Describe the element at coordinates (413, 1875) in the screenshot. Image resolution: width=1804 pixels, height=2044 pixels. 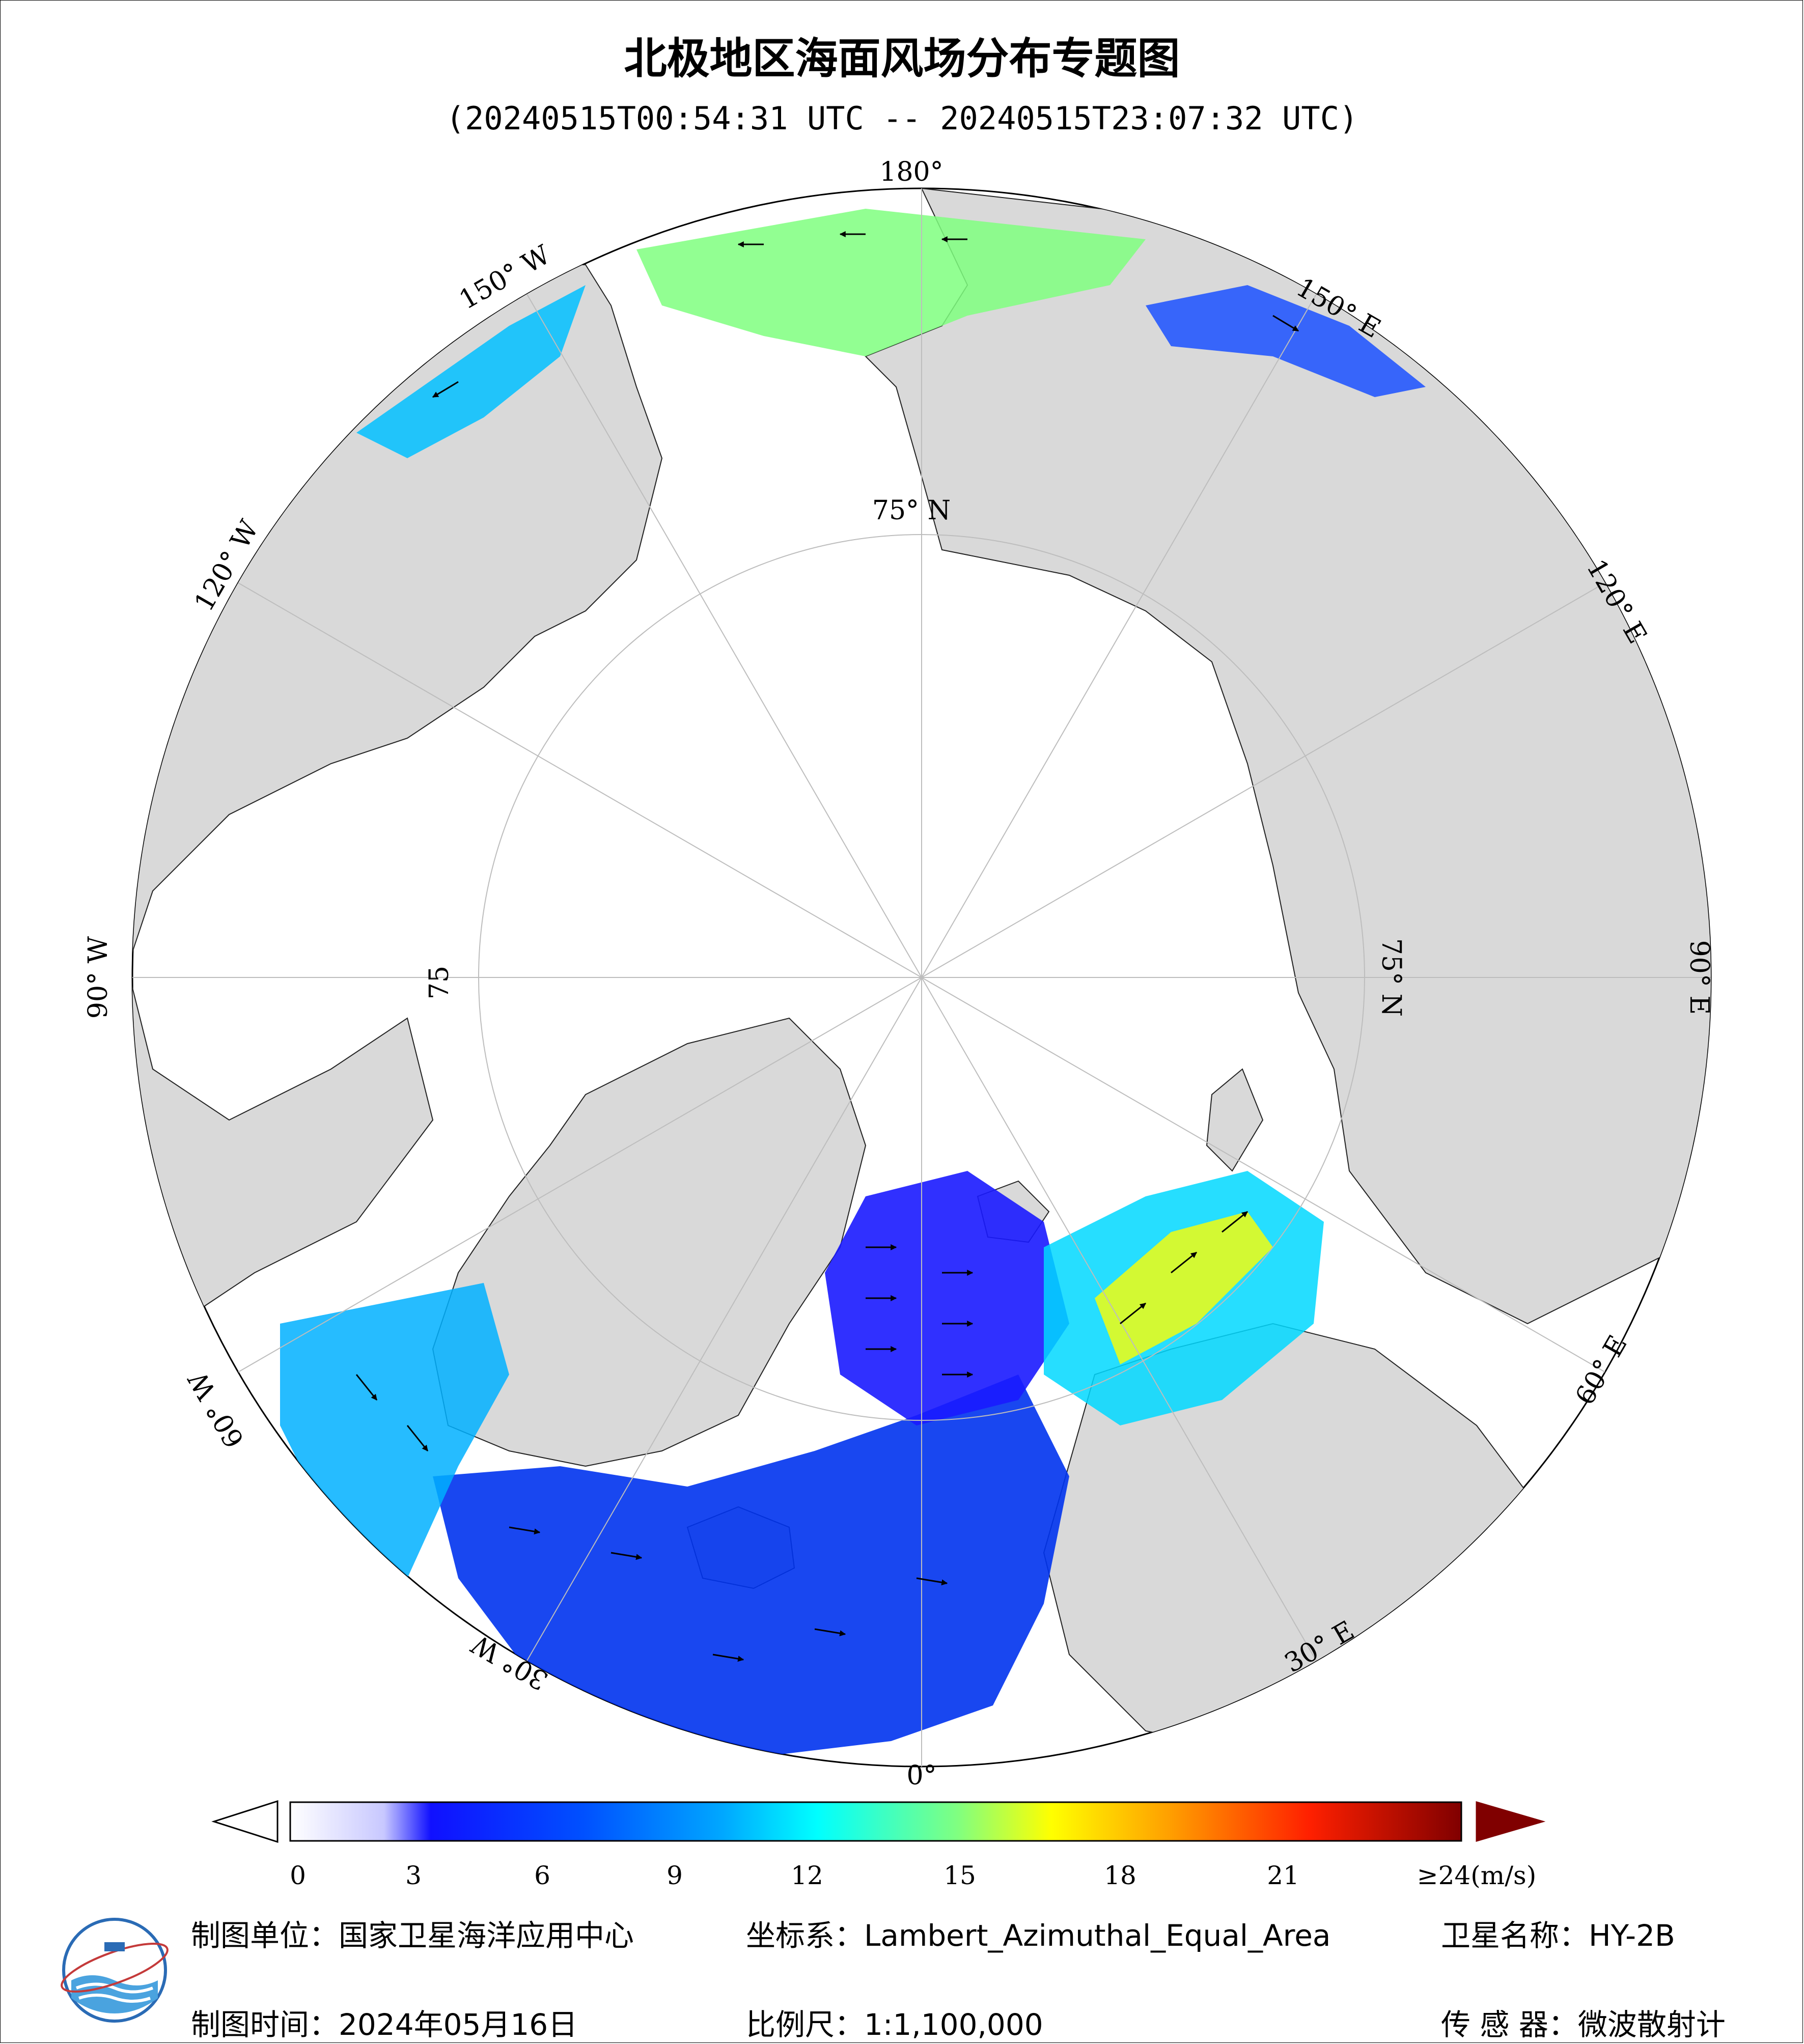
I see `colorbar-tick-3: 3` at that location.